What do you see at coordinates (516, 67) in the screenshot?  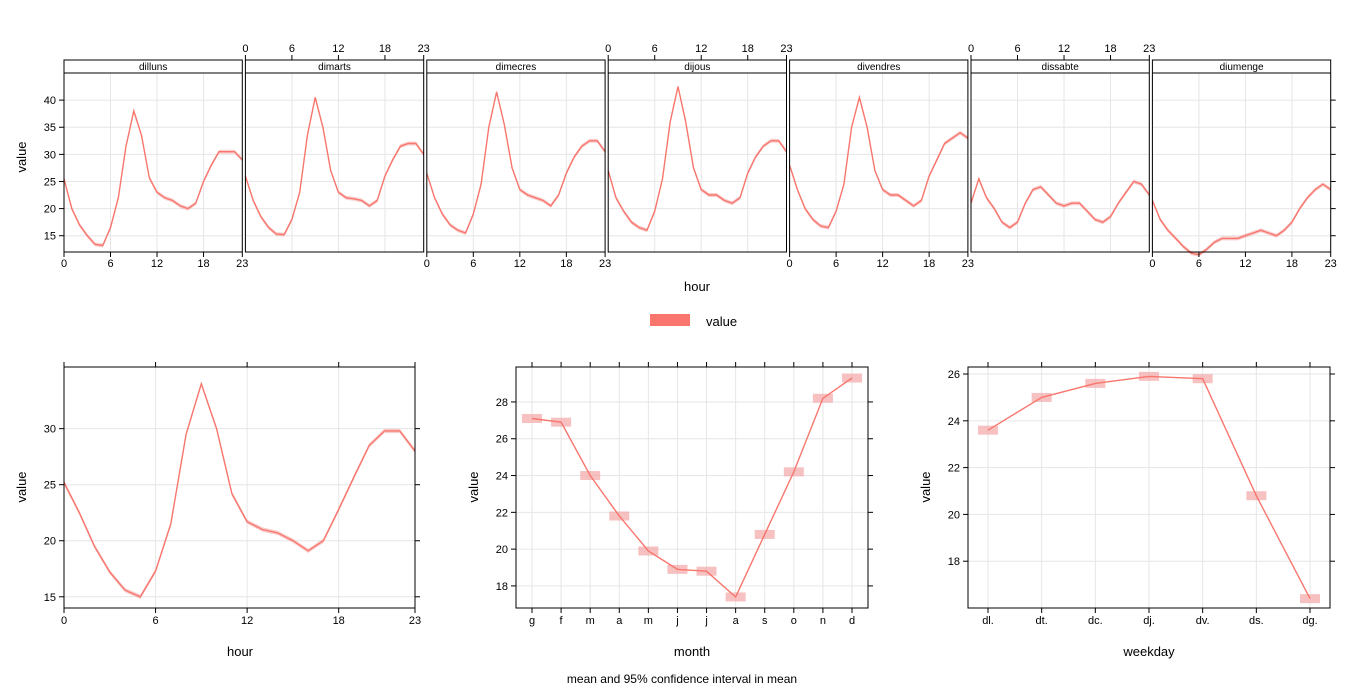 I see `strip-label-dimecres: dimecres` at bounding box center [516, 67].